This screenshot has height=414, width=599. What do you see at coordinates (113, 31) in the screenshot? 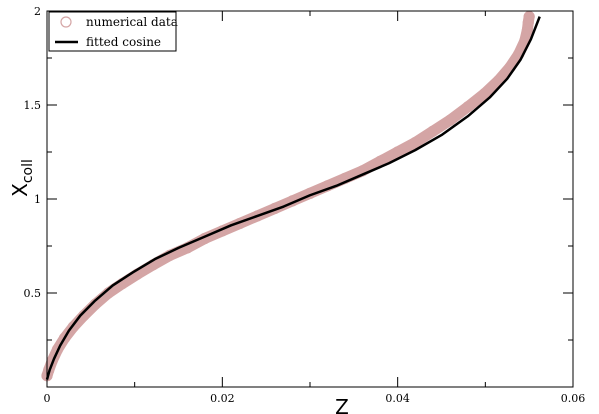
I see `legend: numerical data fitted cosine` at bounding box center [113, 31].